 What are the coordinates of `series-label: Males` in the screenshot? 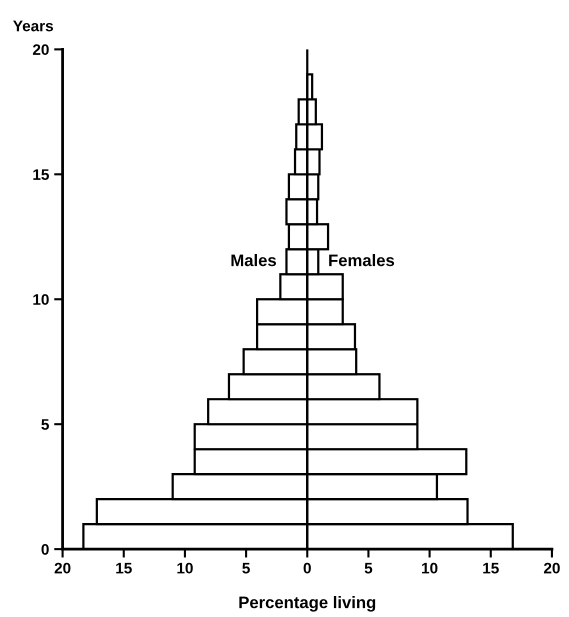 It's located at (253, 260).